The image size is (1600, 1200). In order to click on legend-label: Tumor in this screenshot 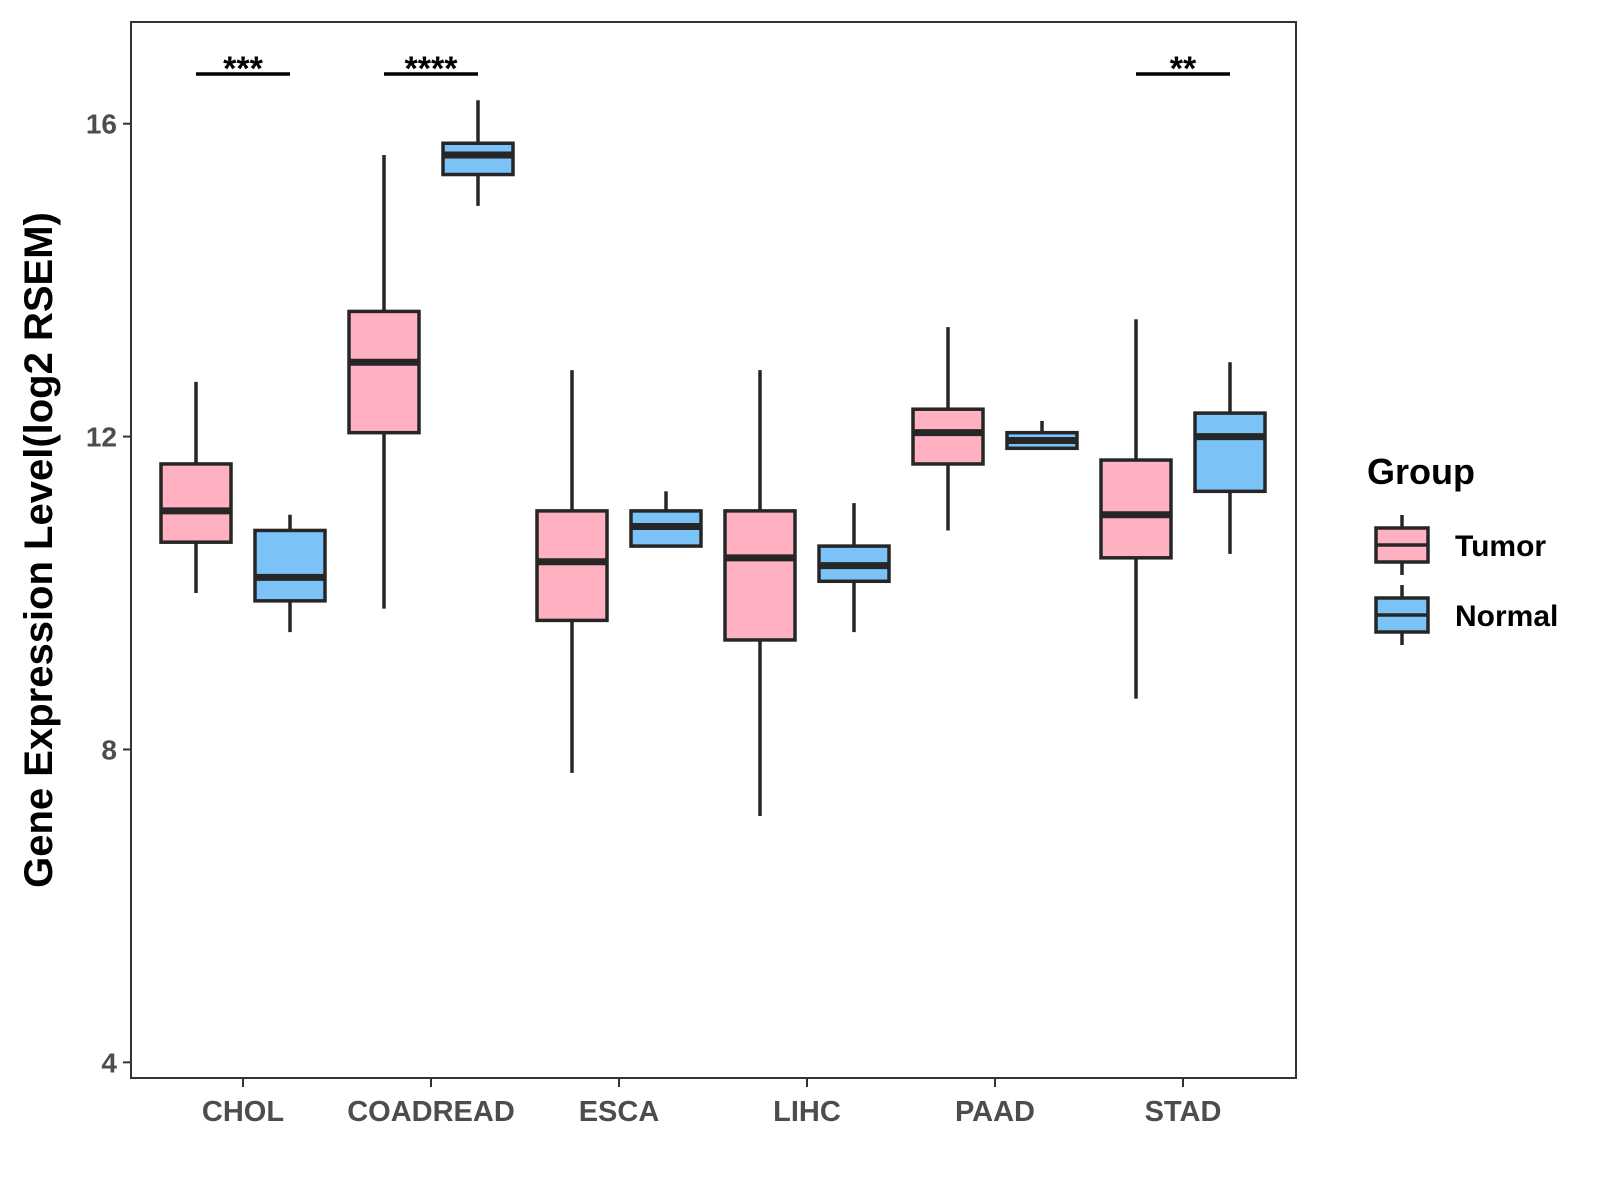, I will do `click(1500, 546)`.